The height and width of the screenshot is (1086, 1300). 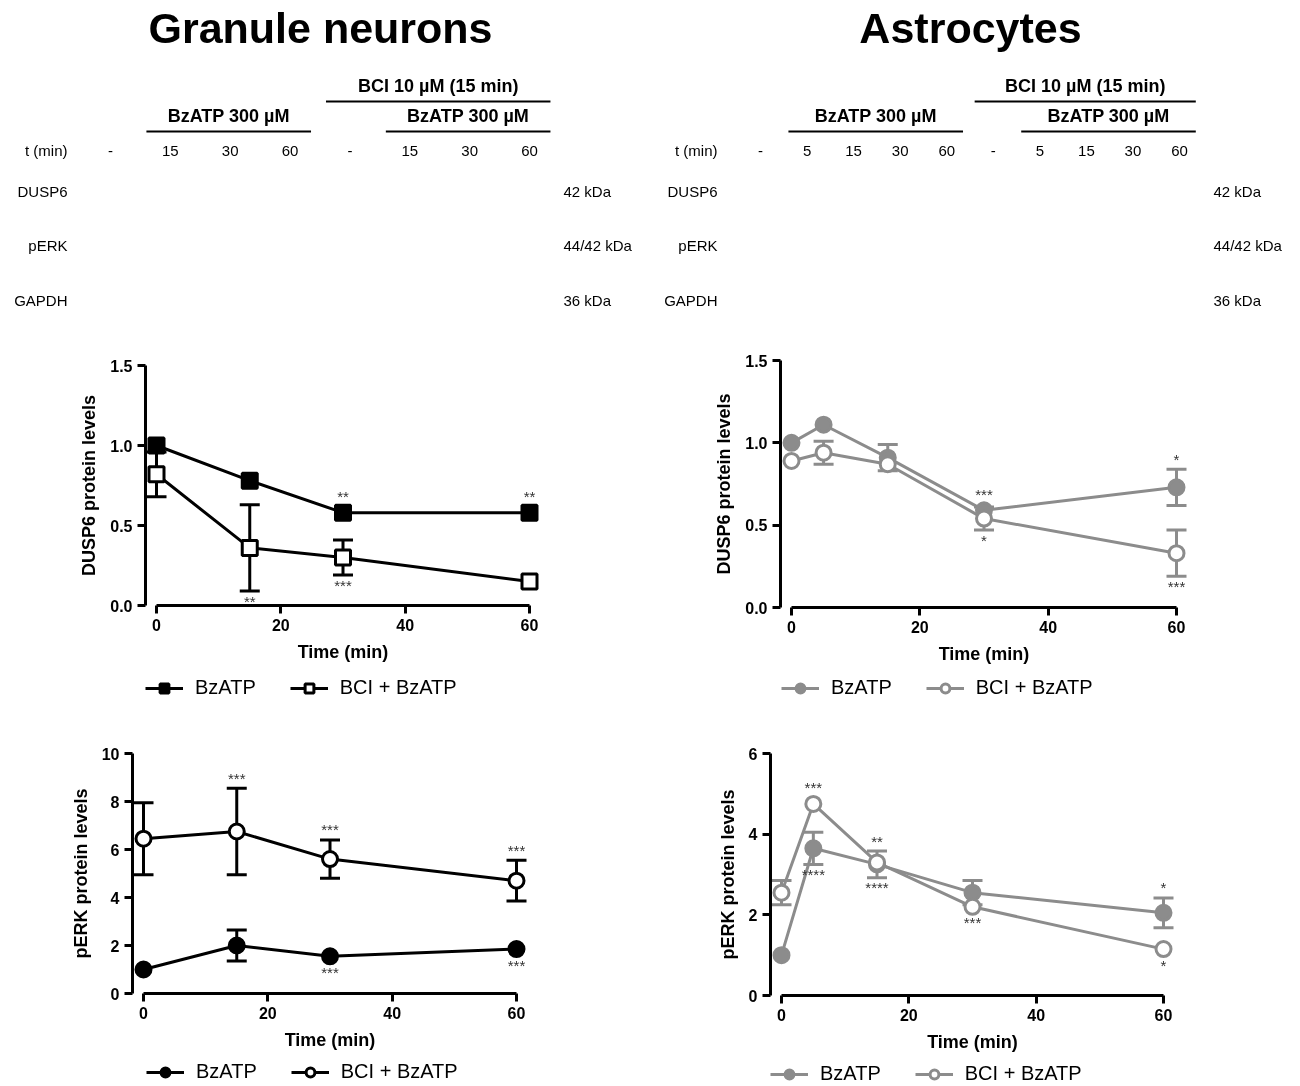 I want to click on category-label: 5, so click(x=1040, y=150).